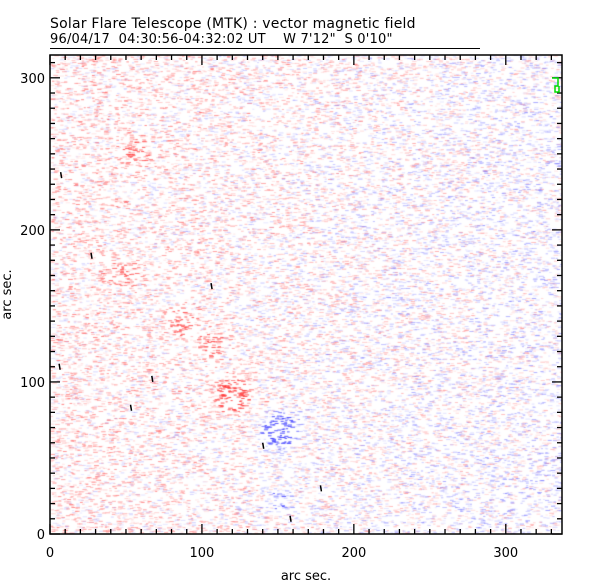  Describe the element at coordinates (265, 48) in the screenshot. I see `title-underline` at that location.